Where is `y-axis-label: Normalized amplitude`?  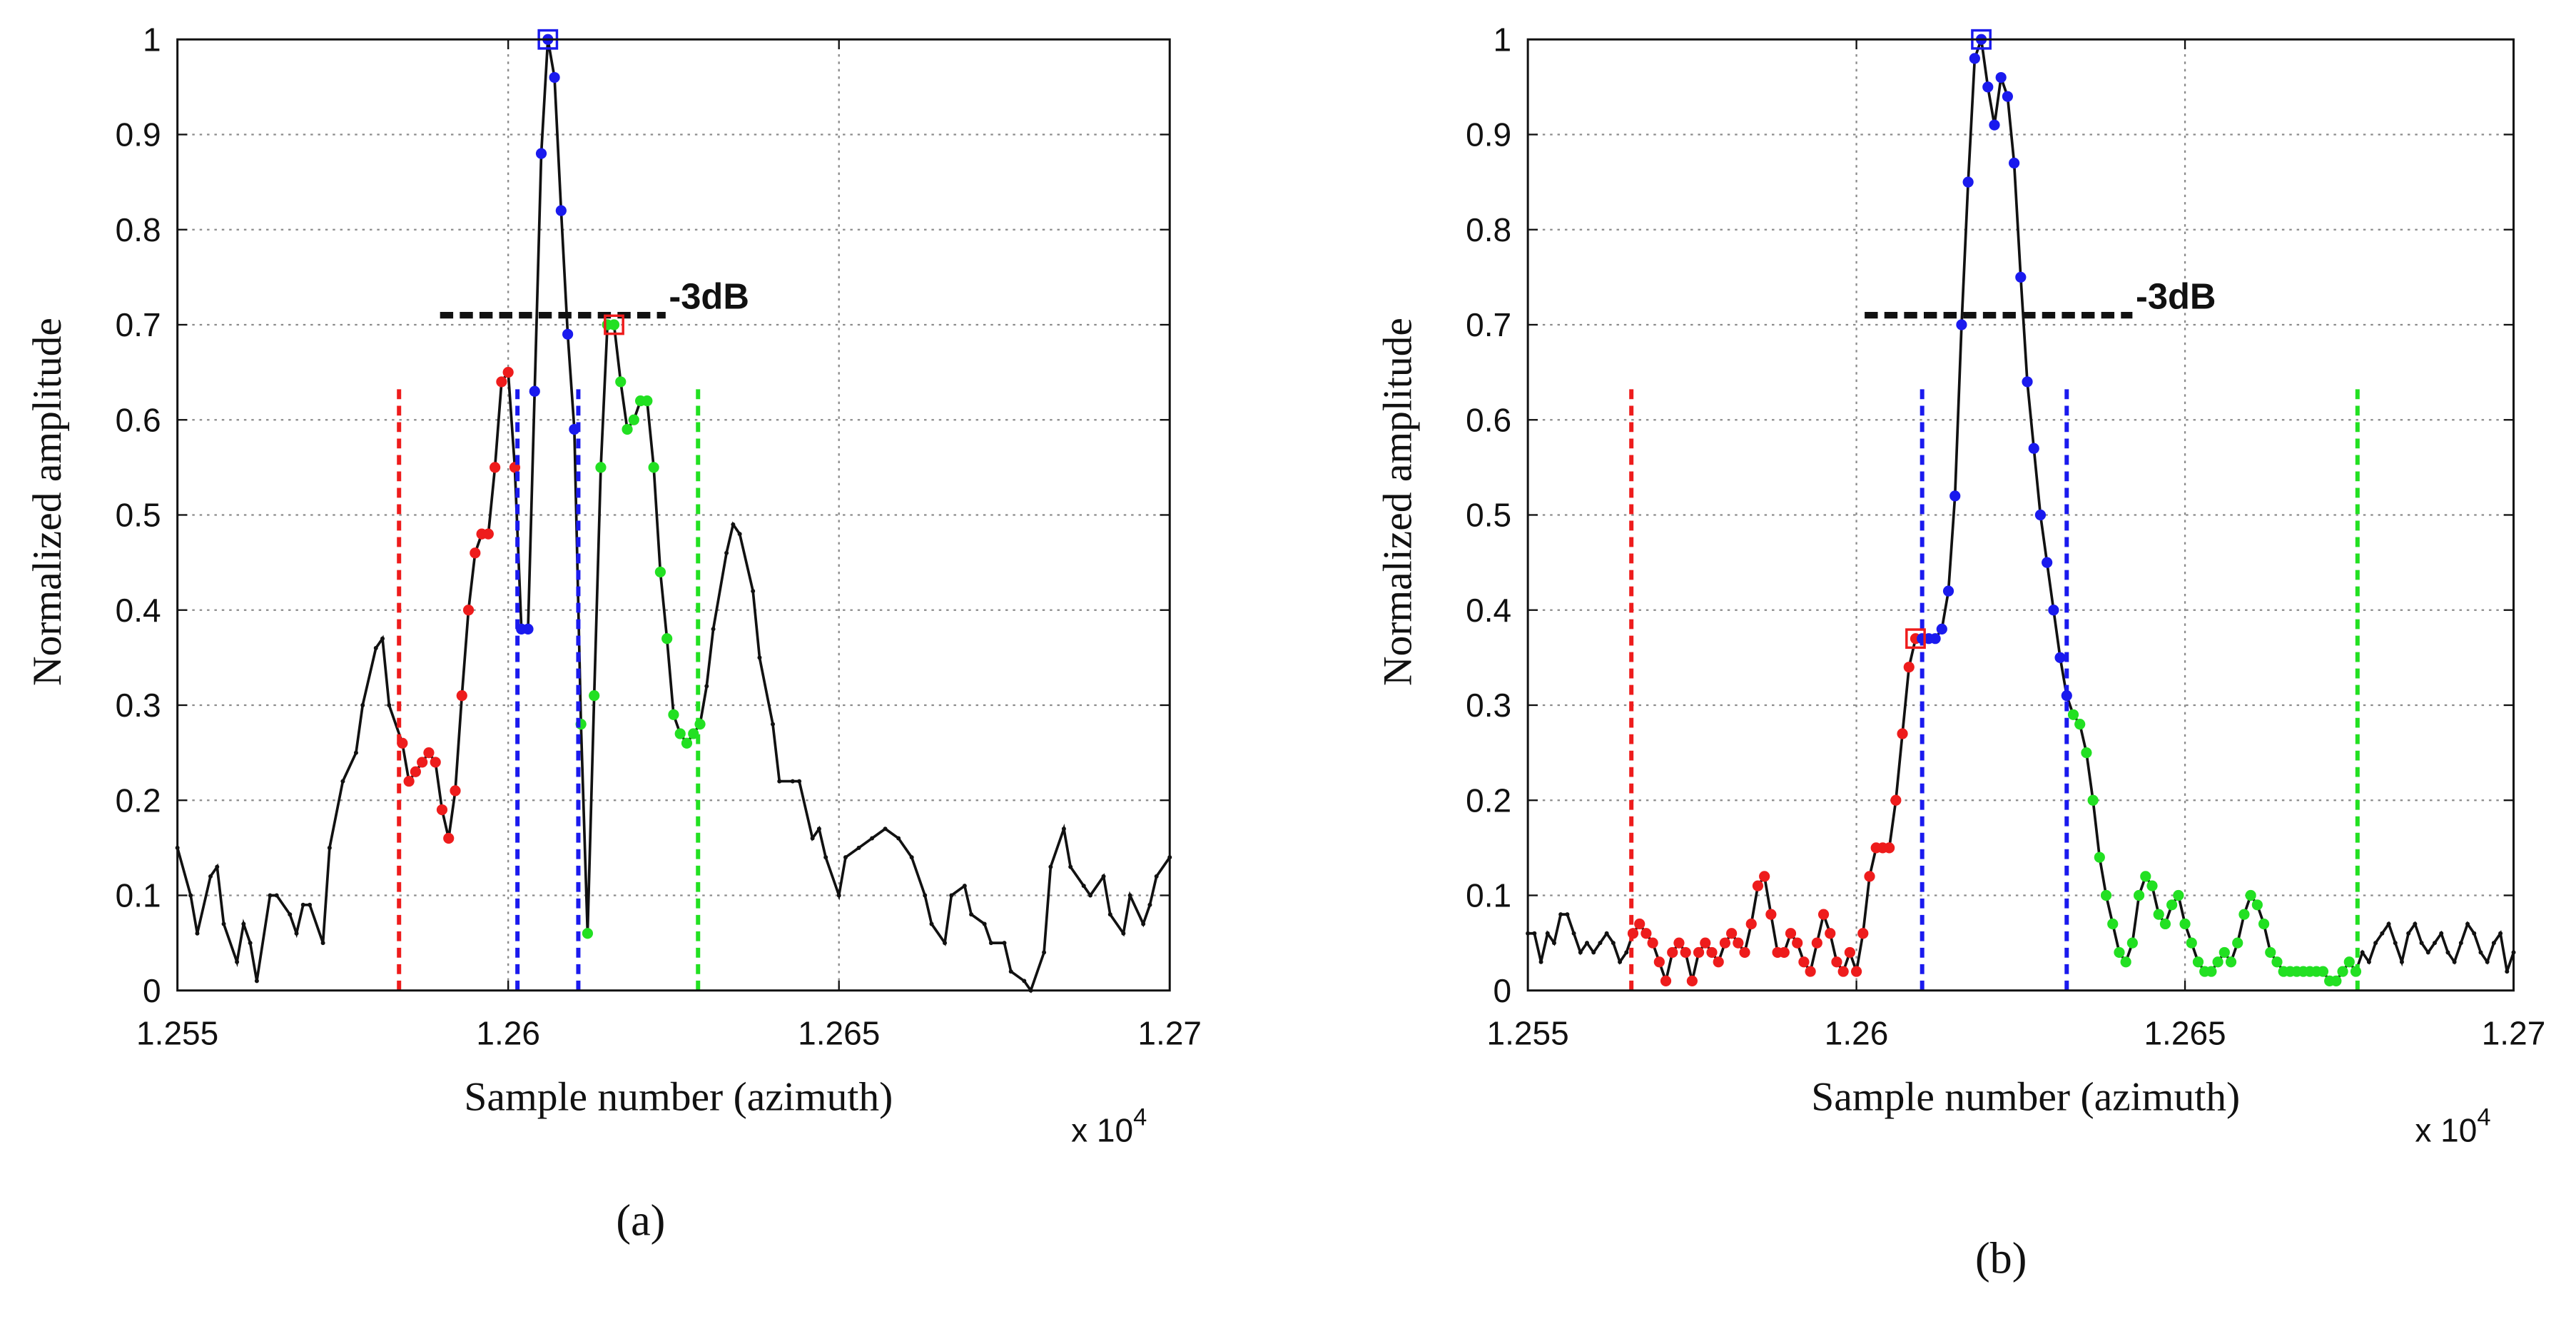 y-axis-label: Normalized amplitude is located at coordinates (47, 502).